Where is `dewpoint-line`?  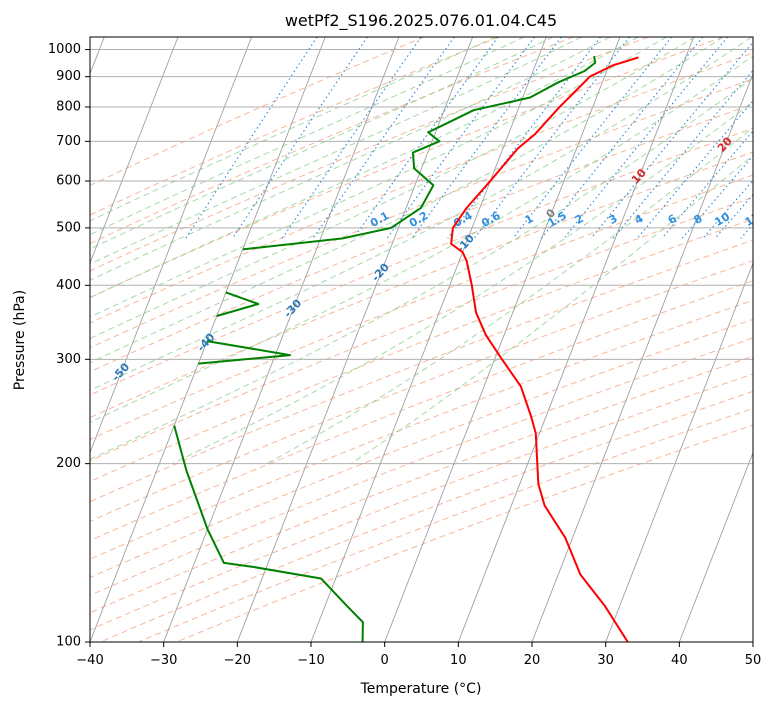
dewpoint-line is located at coordinates (419, 153).